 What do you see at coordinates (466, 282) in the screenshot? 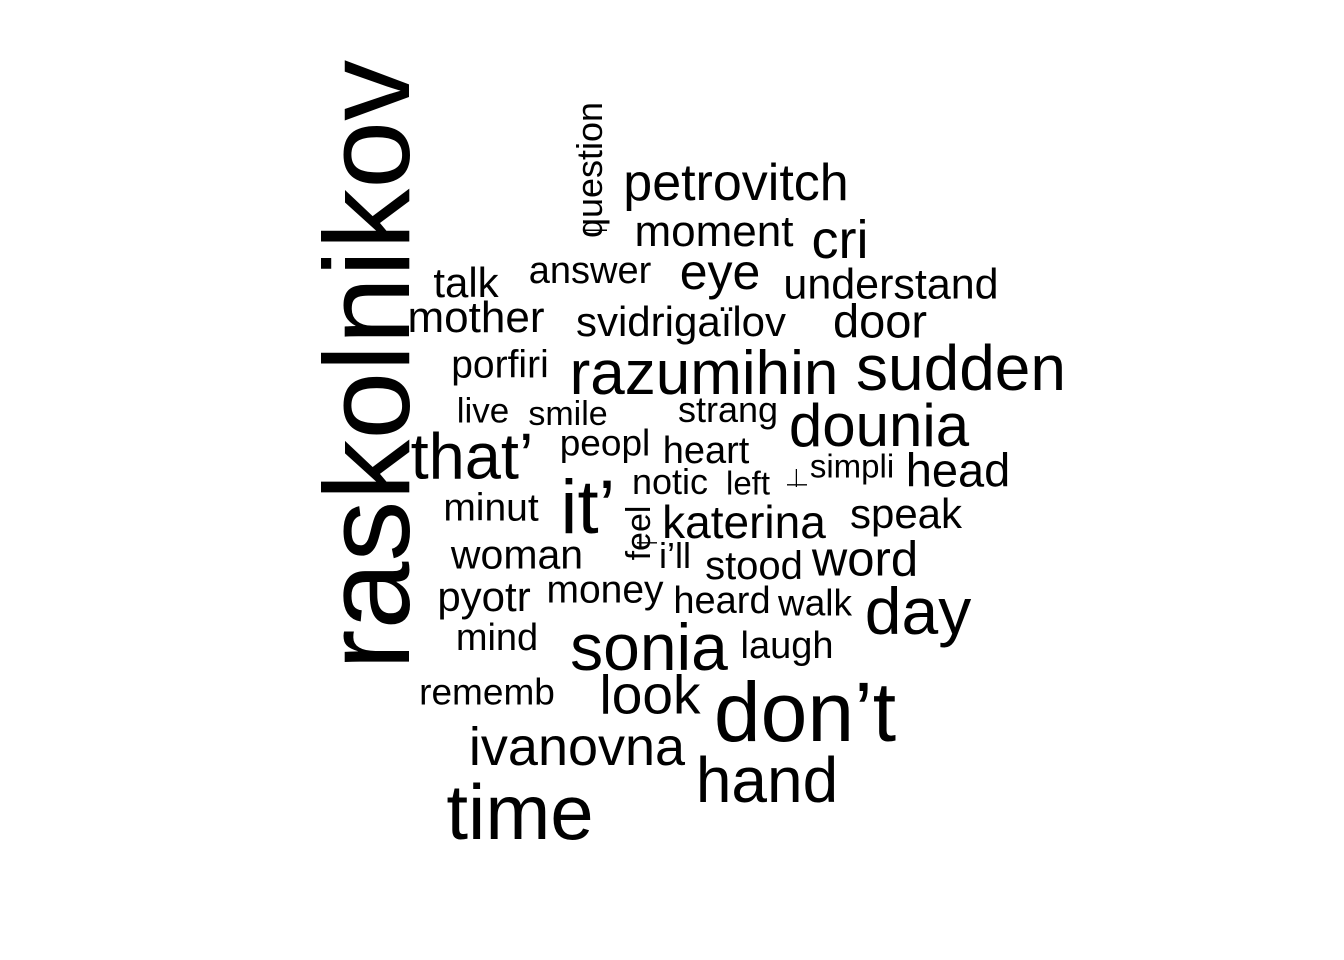
I see `word-talk: talk` at bounding box center [466, 282].